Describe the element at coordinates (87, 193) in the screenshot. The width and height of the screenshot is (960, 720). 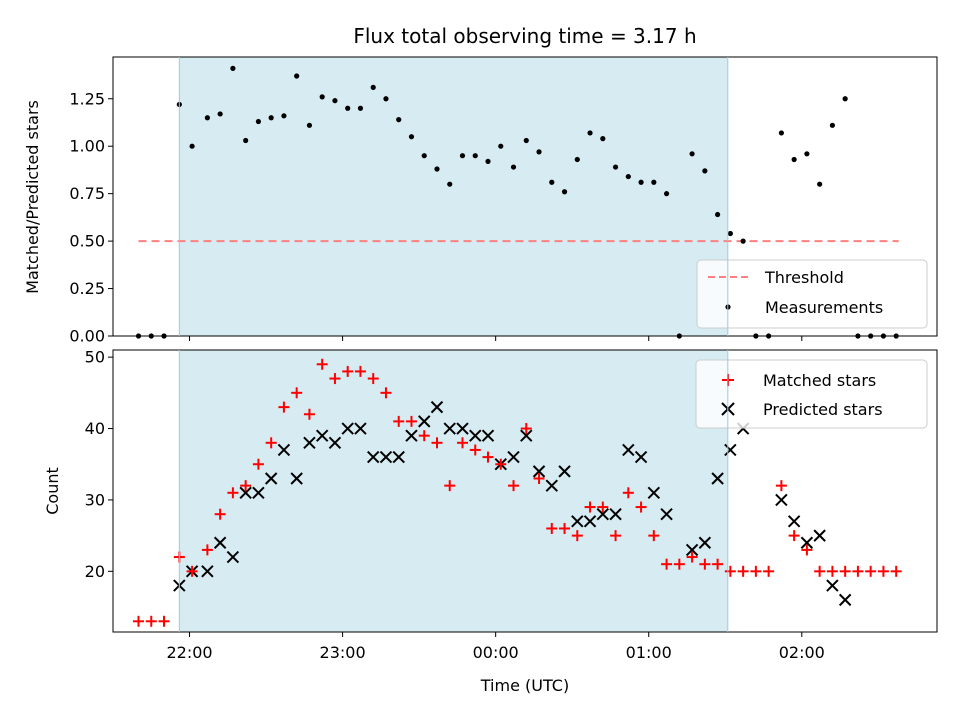
I see `y-tick-label: 0.75` at that location.